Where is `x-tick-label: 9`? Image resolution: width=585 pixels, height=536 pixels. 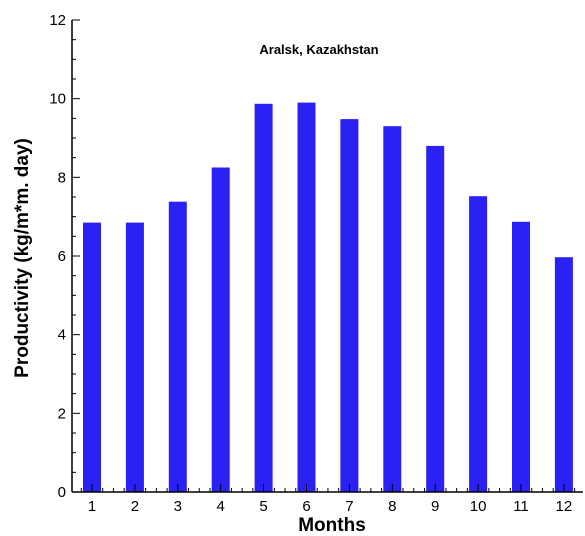
x-tick-label: 9 is located at coordinates (435, 506).